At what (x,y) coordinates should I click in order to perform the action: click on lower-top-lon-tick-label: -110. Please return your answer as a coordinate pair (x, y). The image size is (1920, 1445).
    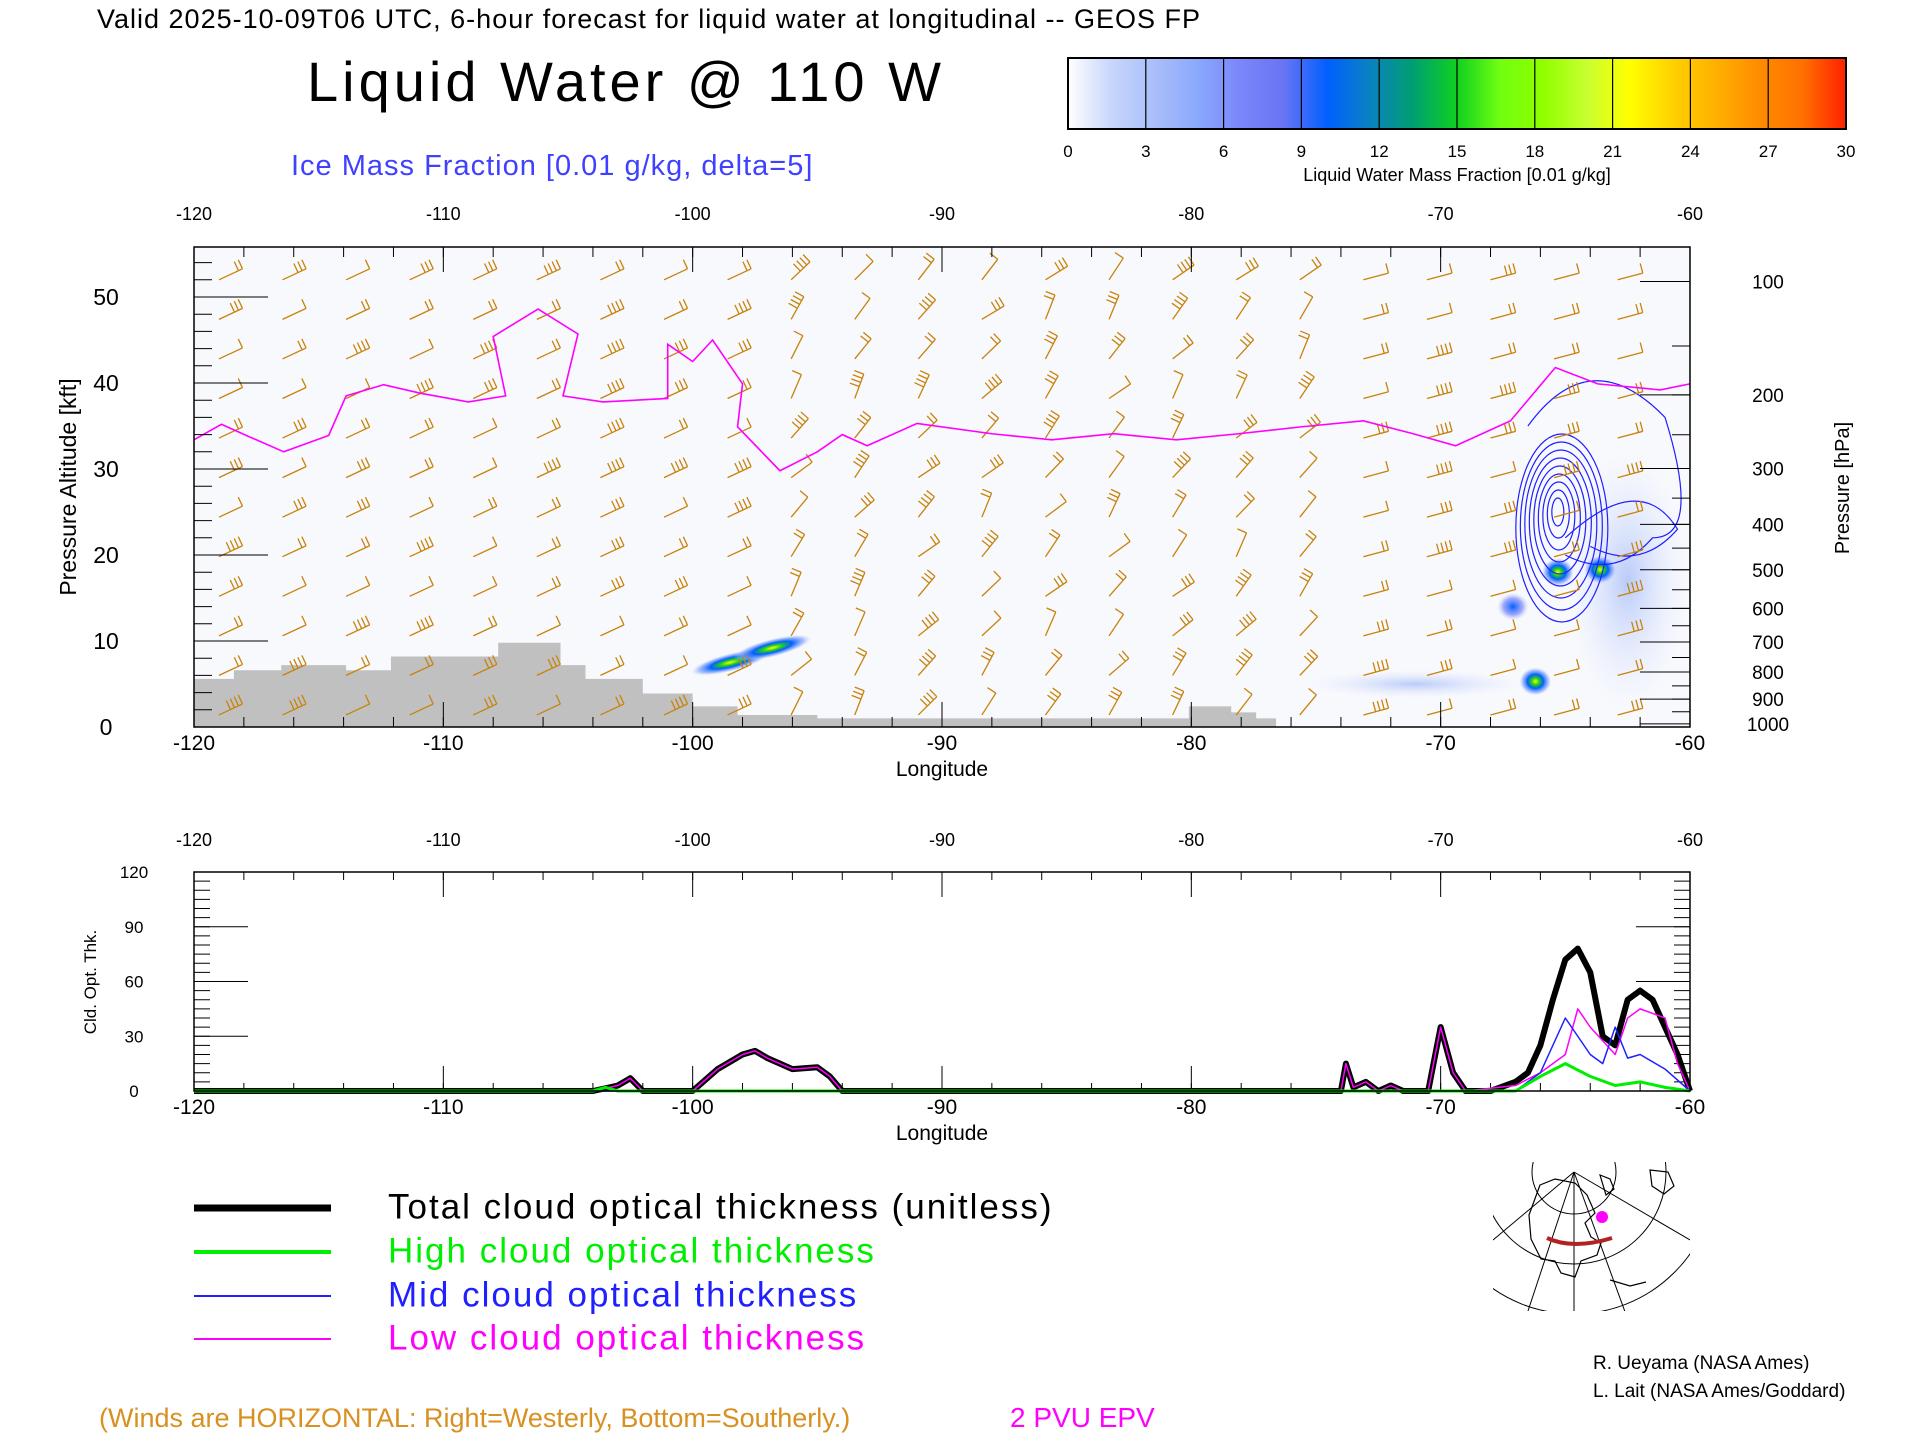
    Looking at the image, I should click on (443, 840).